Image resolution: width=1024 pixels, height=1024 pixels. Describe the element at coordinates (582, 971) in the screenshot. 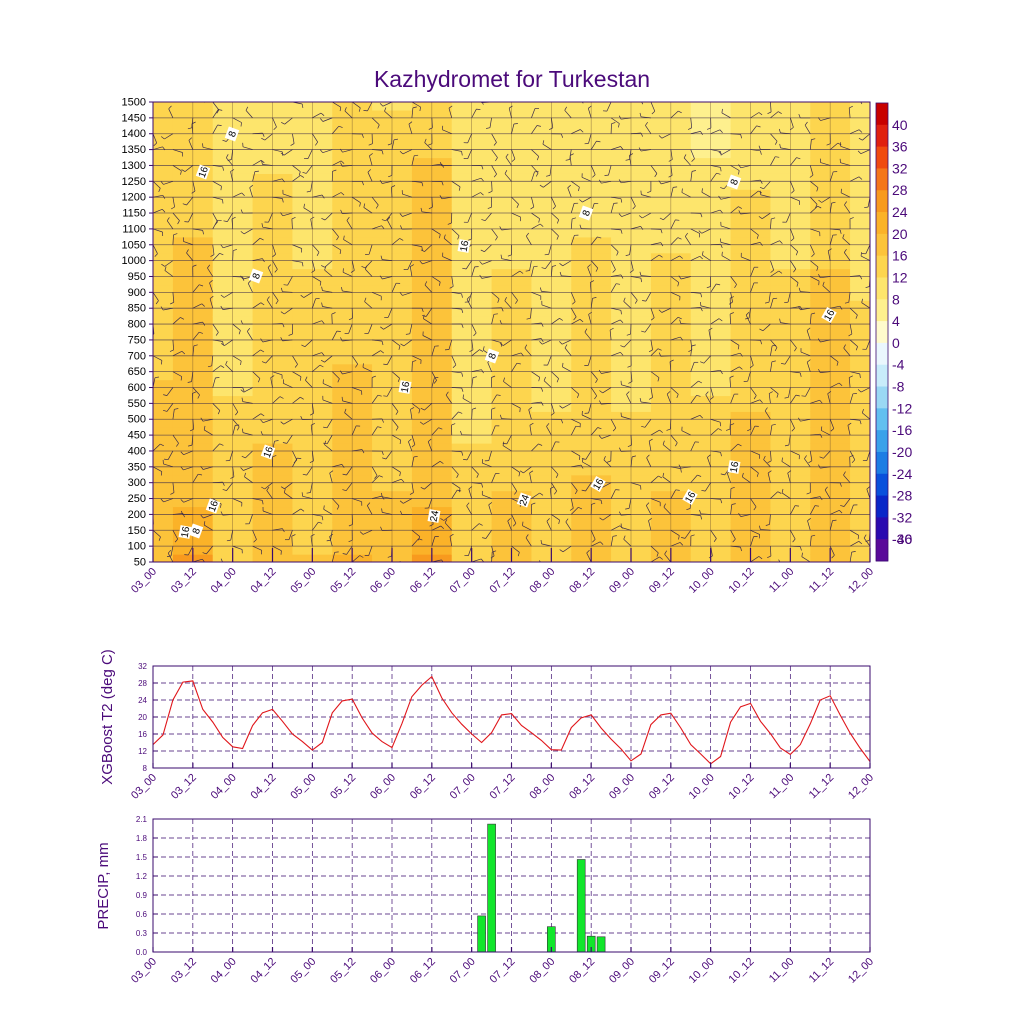

I see `time-tick-label: 08_12` at that location.